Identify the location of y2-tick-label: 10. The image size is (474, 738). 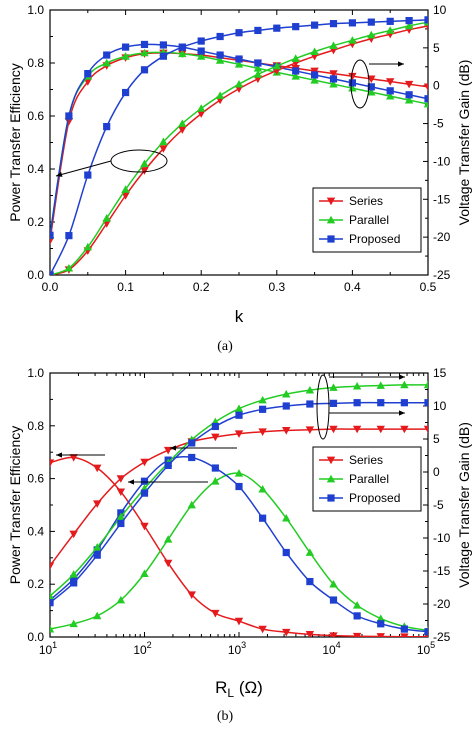
(440, 10).